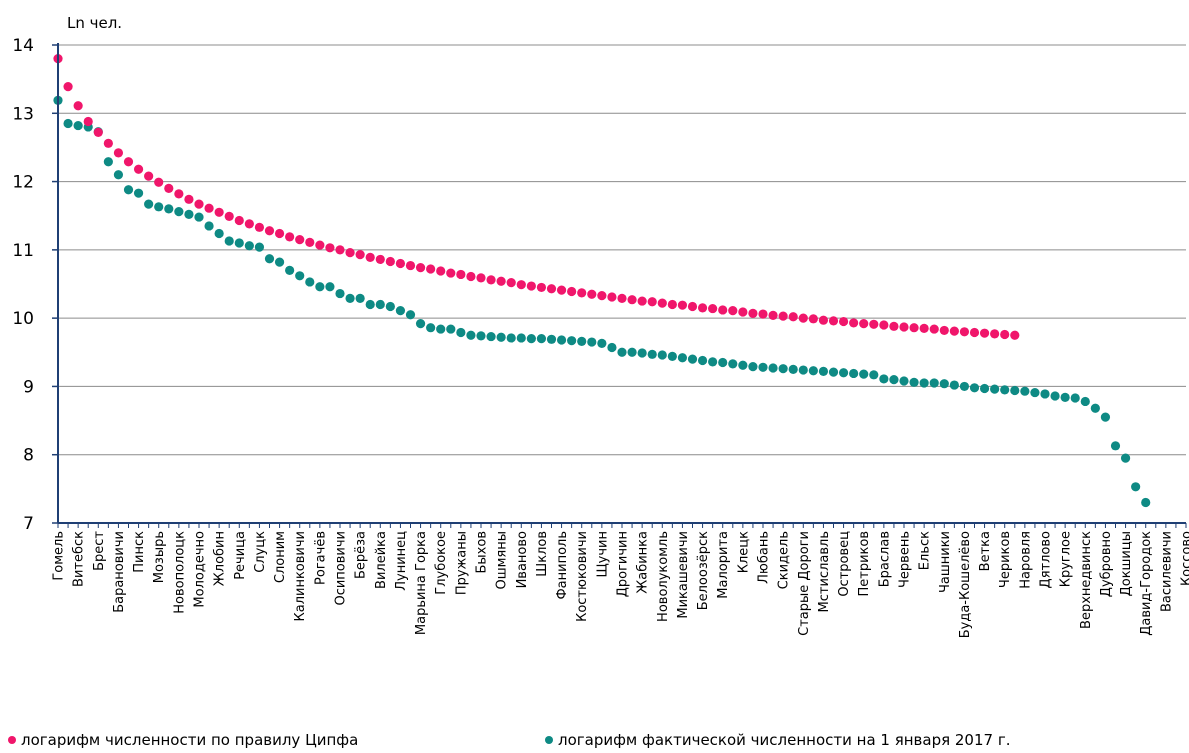 This screenshot has width=1189, height=753. Describe the element at coordinates (643, 562) in the screenshot. I see `x-tick-label: Жабинка` at that location.